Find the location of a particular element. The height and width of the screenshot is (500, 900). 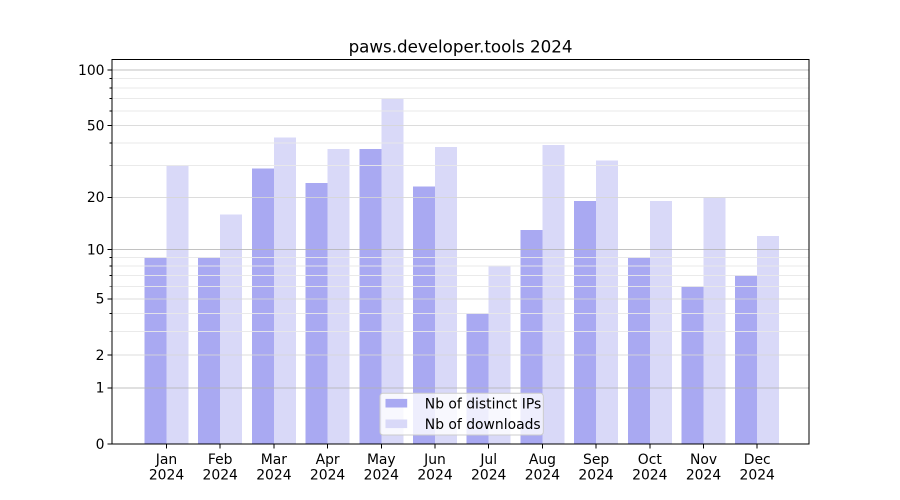

legend-label-nb-of-distinct-ips: Nb of distinct IPs is located at coordinates (483, 405).